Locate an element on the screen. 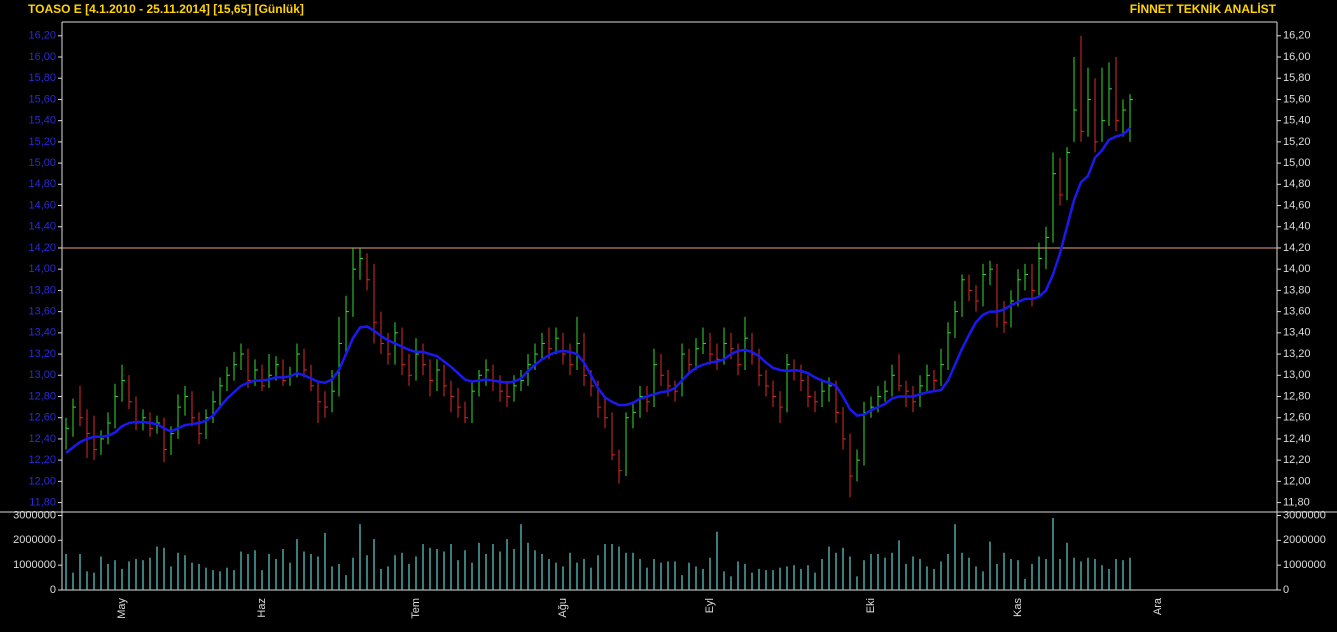  y-tick-label-left: 14,80 is located at coordinates (42, 184).